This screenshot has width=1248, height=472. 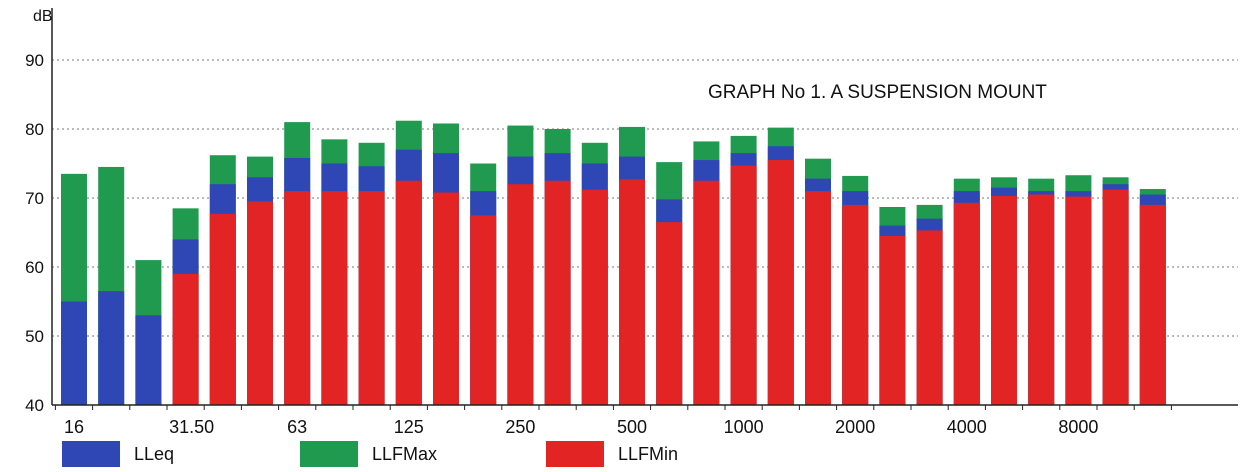 What do you see at coordinates (74, 427) in the screenshot?
I see `x-tick-label: 16` at bounding box center [74, 427].